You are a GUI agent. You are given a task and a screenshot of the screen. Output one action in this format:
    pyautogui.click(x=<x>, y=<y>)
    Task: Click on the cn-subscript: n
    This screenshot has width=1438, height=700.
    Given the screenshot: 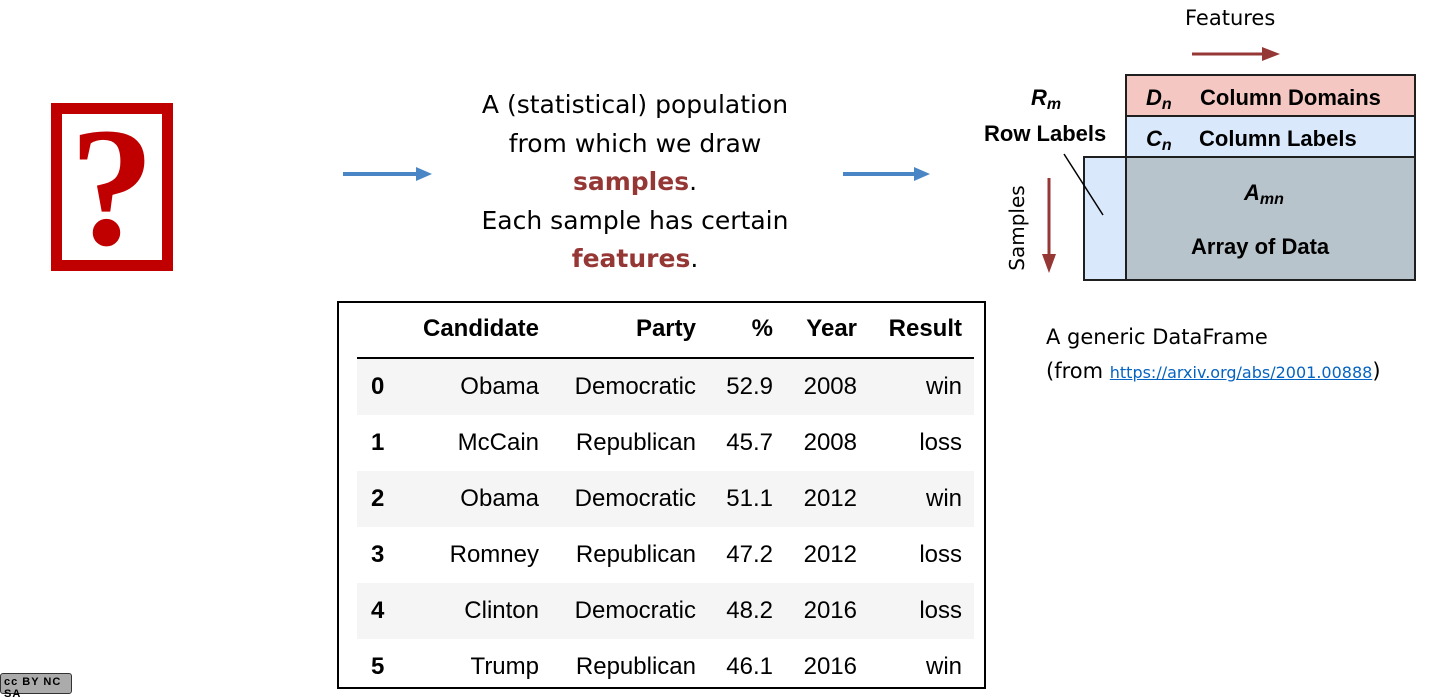 What is the action you would take?
    pyautogui.click(x=1166, y=145)
    